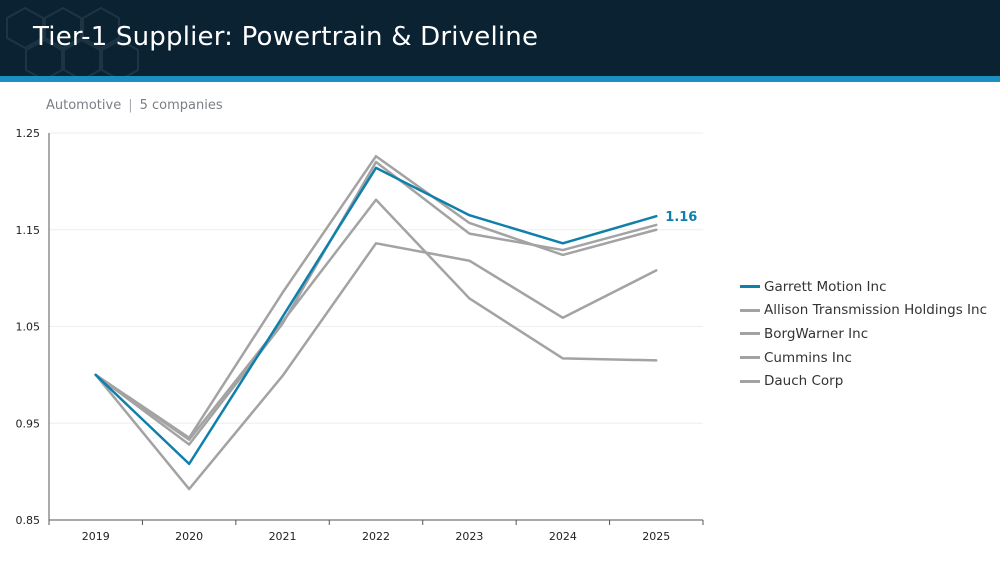  What do you see at coordinates (283, 536) in the screenshot?
I see `x-tick-label: 2021` at bounding box center [283, 536].